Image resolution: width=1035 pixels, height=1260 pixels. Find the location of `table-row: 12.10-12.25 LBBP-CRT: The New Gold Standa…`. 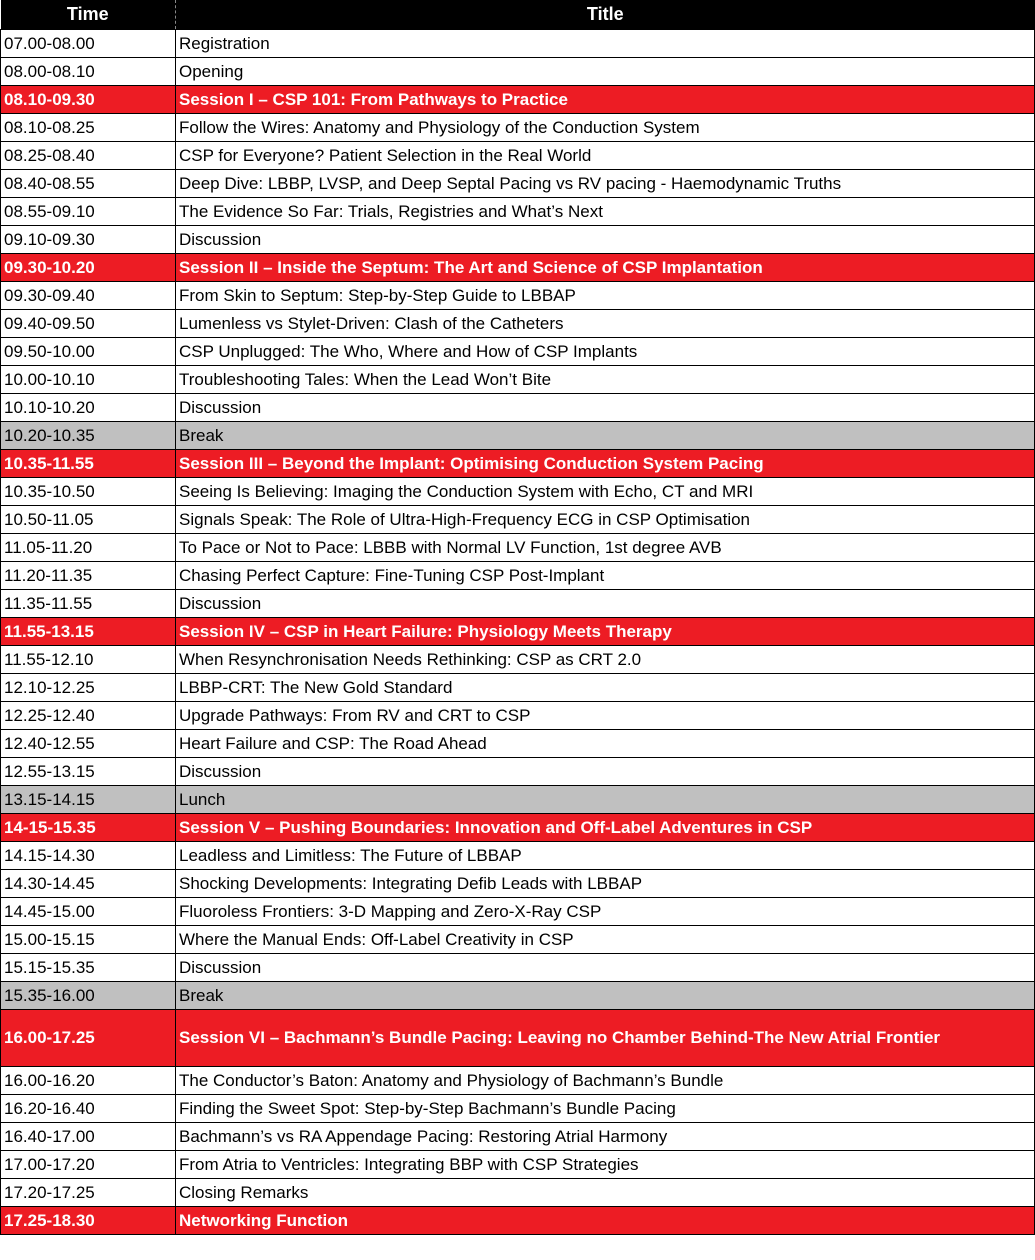

table-row: 12.10-12.25 LBBP-CRT: The New Gold Standa… is located at coordinates (517, 687).